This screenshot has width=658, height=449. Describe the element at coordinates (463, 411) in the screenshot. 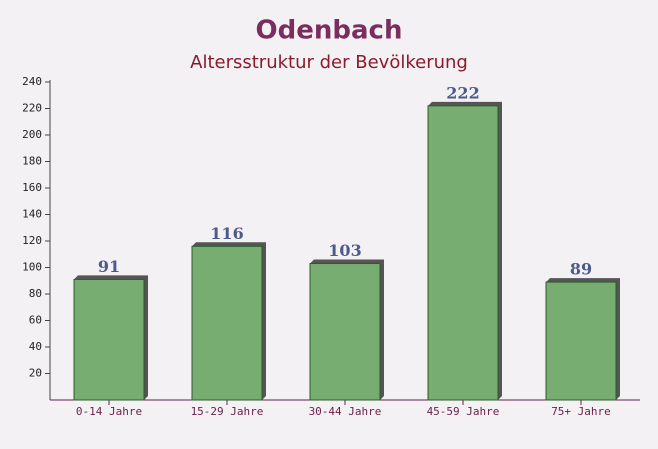

I see `x-tick-label: 45-59 Jahre` at that location.